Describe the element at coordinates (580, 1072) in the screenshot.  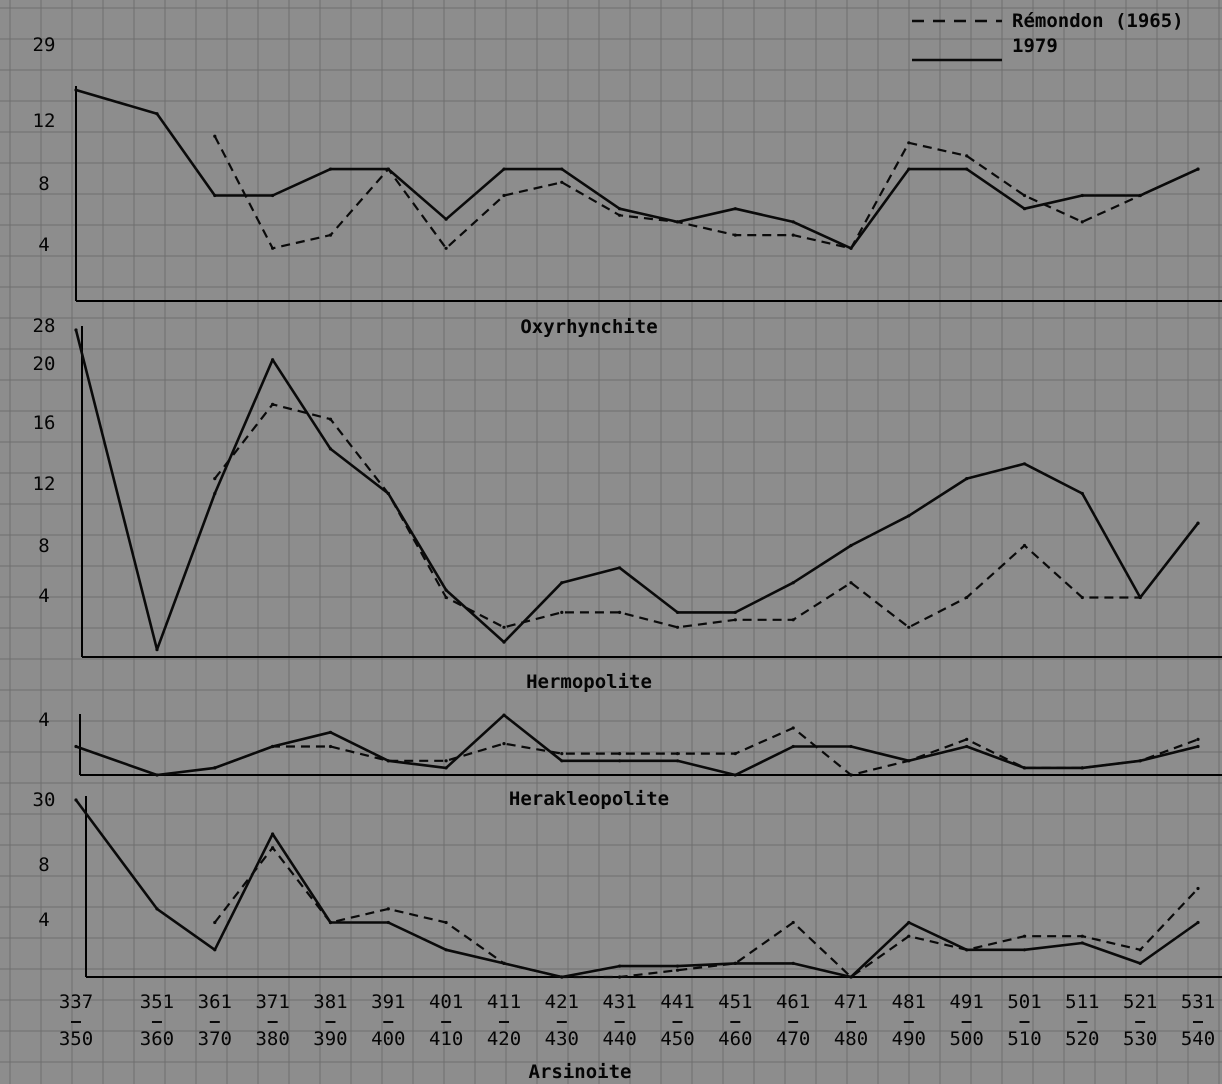
I see `x-axis-title: Arsinoite` at that location.